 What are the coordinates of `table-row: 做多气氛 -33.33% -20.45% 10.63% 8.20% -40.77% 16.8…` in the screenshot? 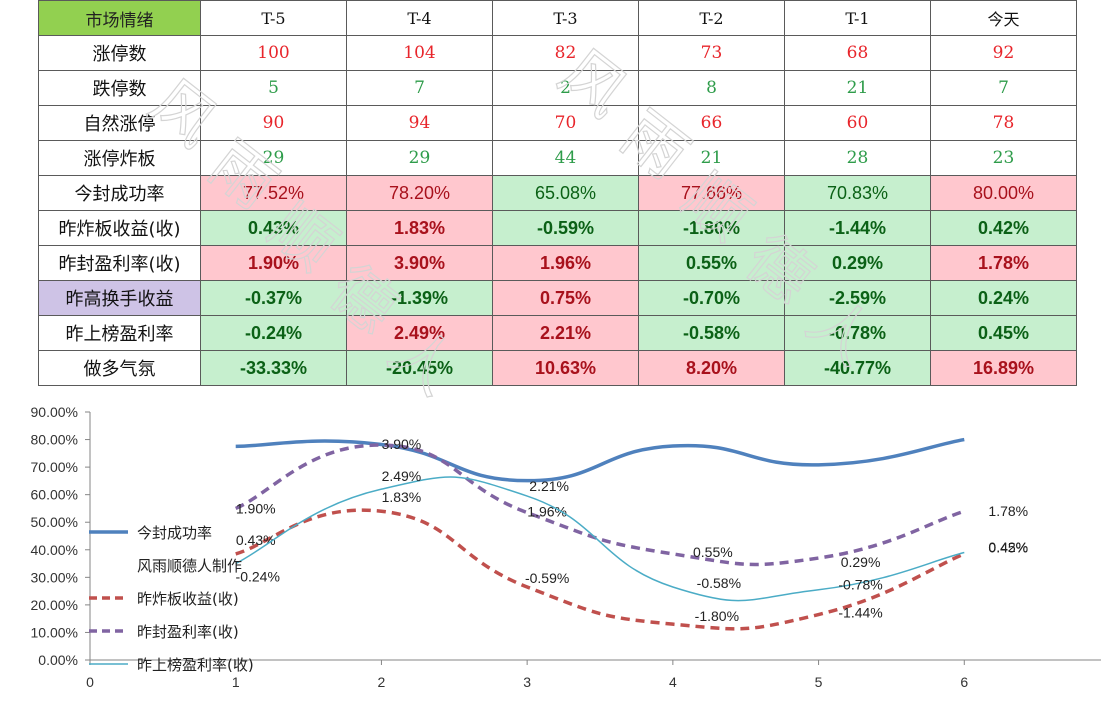 It's located at (557, 368).